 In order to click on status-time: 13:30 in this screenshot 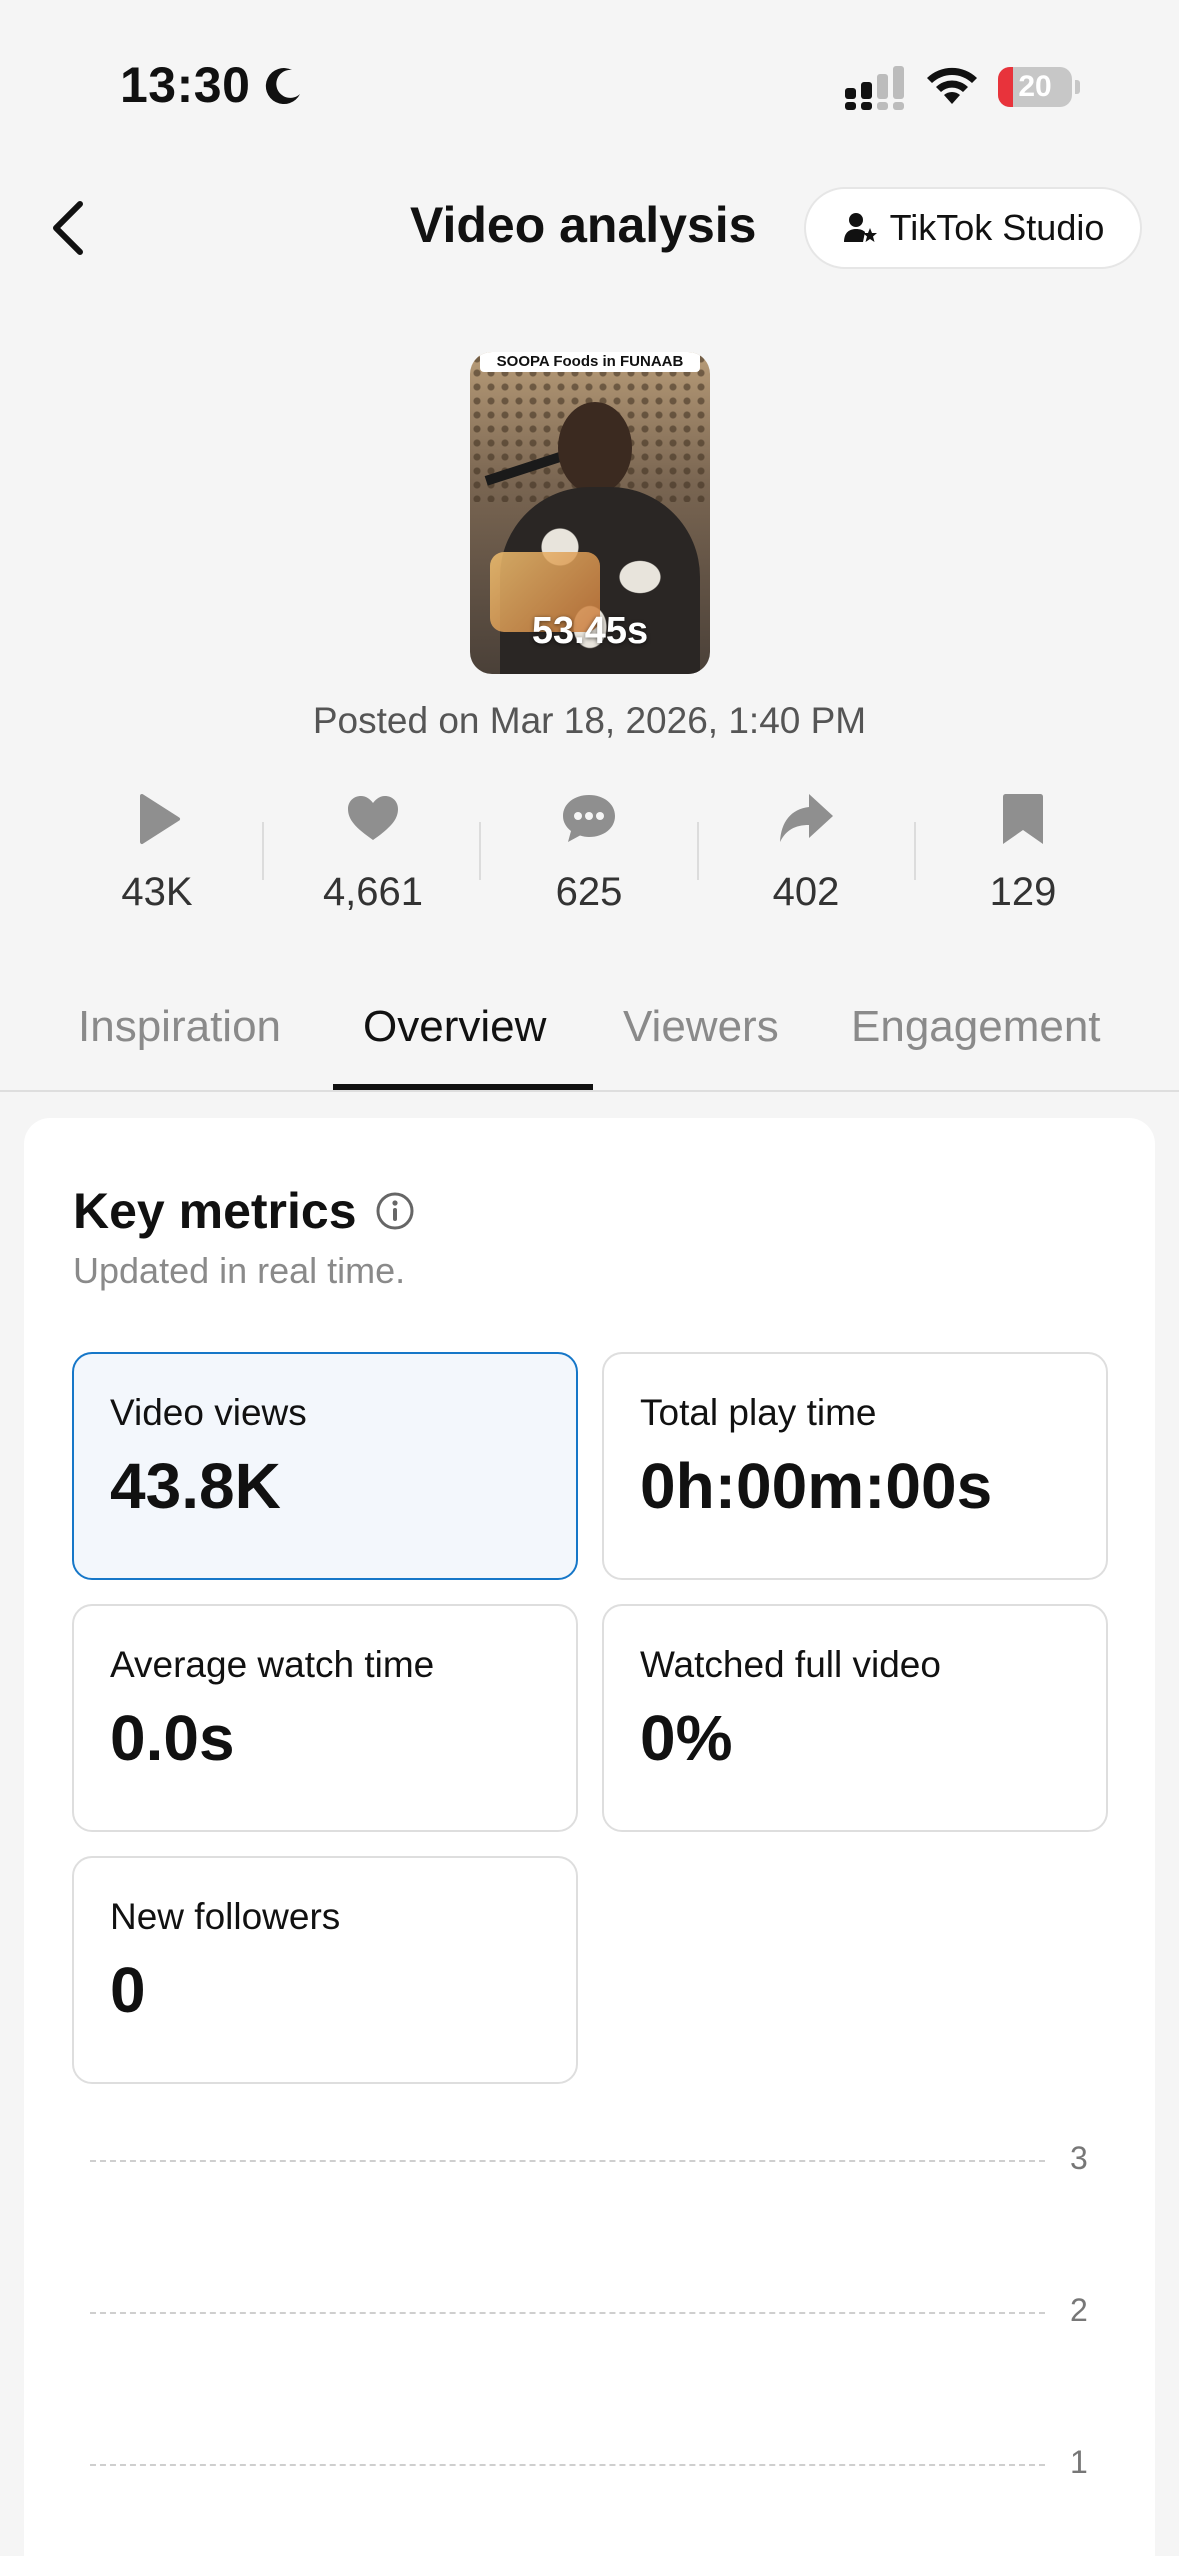, I will do `click(185, 85)`.